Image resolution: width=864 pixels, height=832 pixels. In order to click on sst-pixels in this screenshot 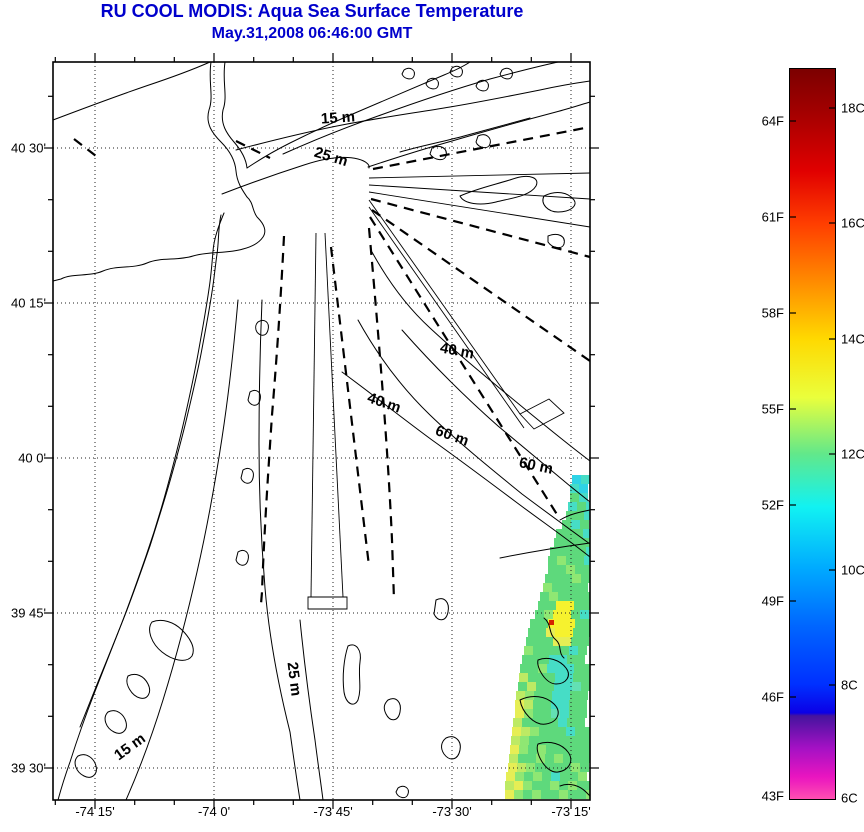, I will do `click(547, 637)`.